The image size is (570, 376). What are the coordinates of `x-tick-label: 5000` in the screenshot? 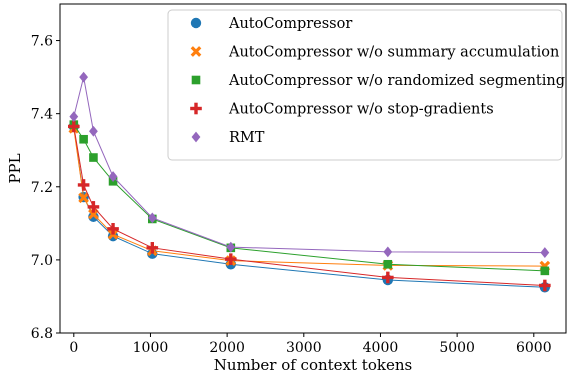 It's located at (457, 348).